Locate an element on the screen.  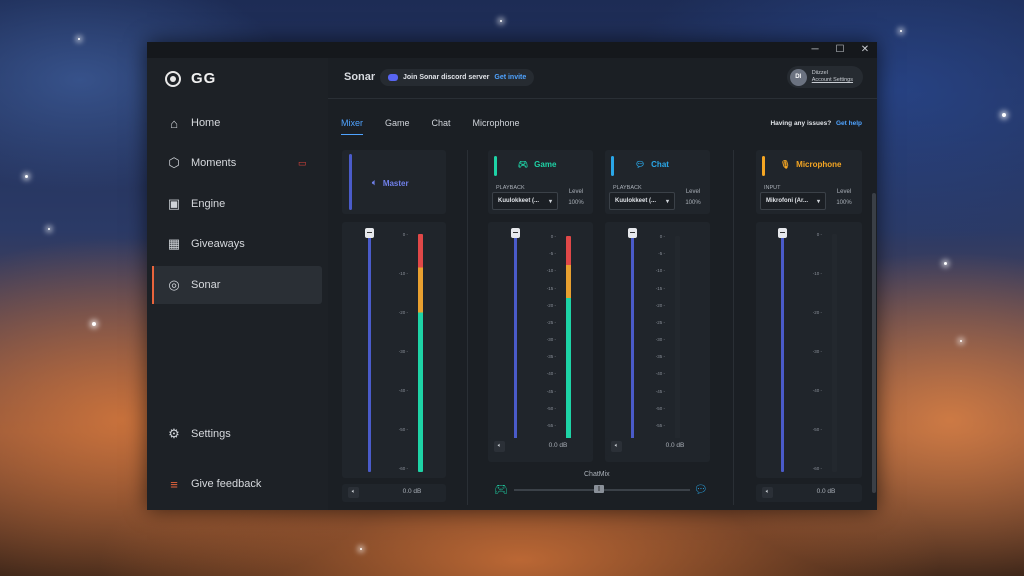
scale-tick: -5 - is located at coordinates (661, 254).